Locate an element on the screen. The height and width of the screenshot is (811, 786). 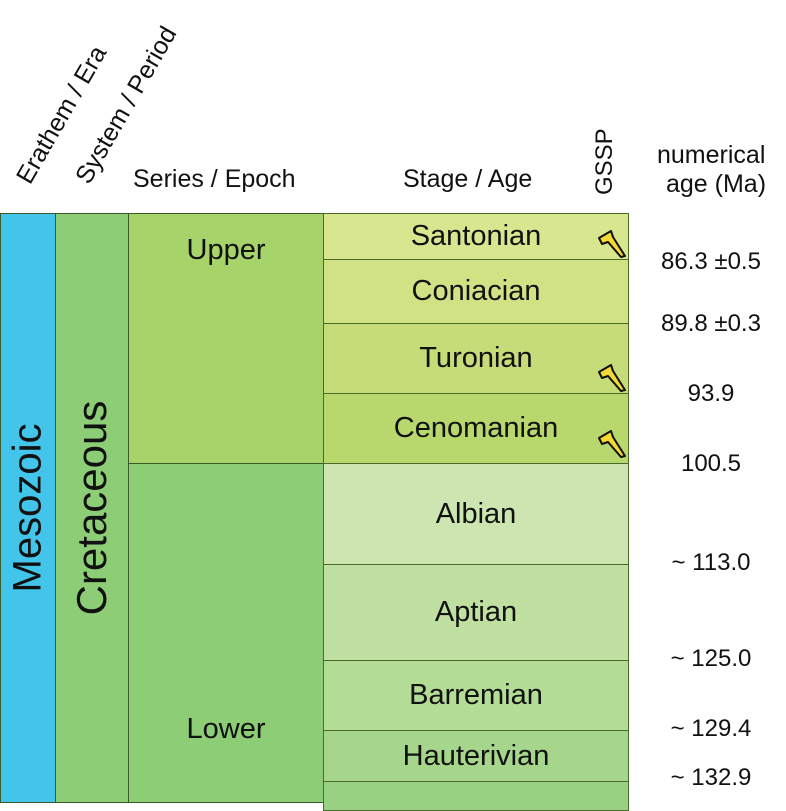
age-label: 89.8 ±0.3 is located at coordinates (711, 323).